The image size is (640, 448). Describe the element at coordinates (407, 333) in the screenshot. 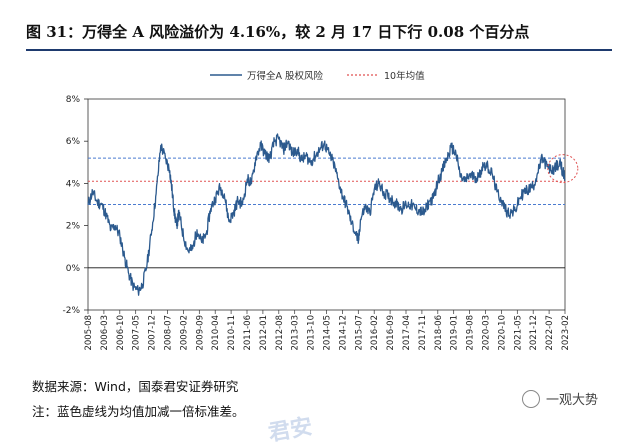

I see `x-tick-label: 2017-04` at that location.